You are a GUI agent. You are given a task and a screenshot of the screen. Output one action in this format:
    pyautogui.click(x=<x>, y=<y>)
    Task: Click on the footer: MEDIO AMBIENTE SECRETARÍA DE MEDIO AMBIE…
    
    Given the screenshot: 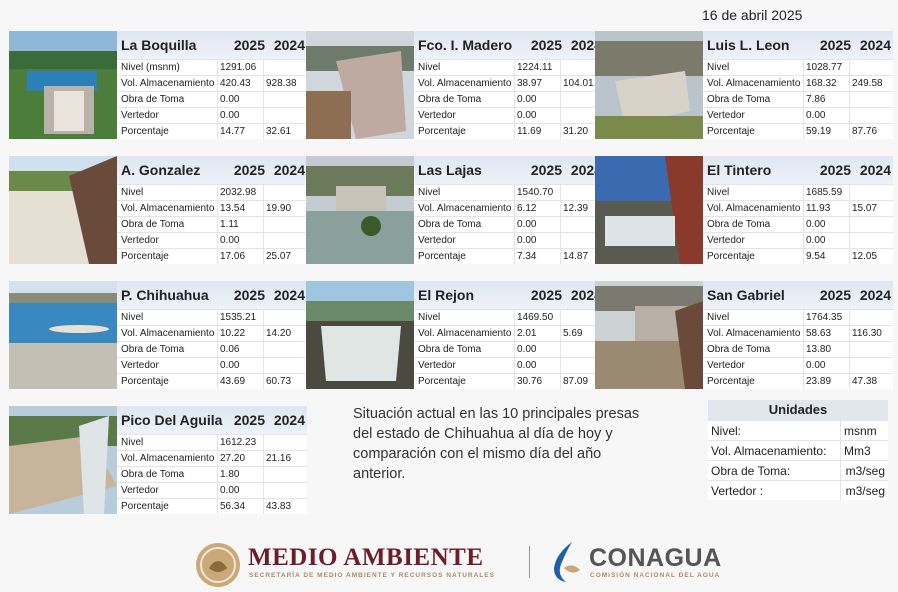 What is the action you would take?
    pyautogui.click(x=449, y=561)
    